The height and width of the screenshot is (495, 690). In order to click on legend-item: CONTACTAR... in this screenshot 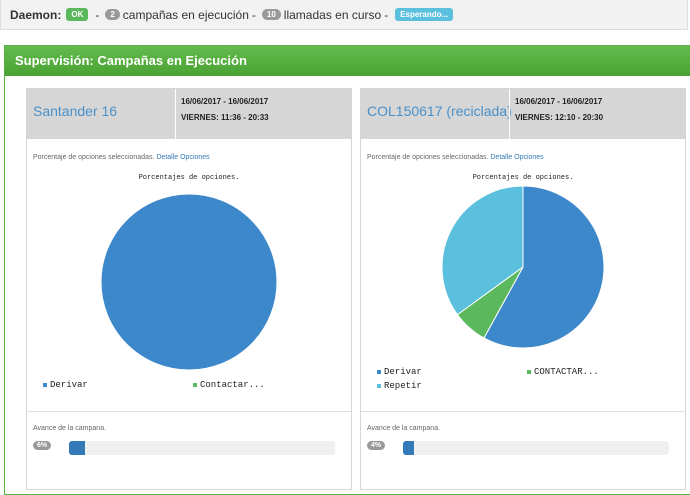, I will do `click(563, 372)`.